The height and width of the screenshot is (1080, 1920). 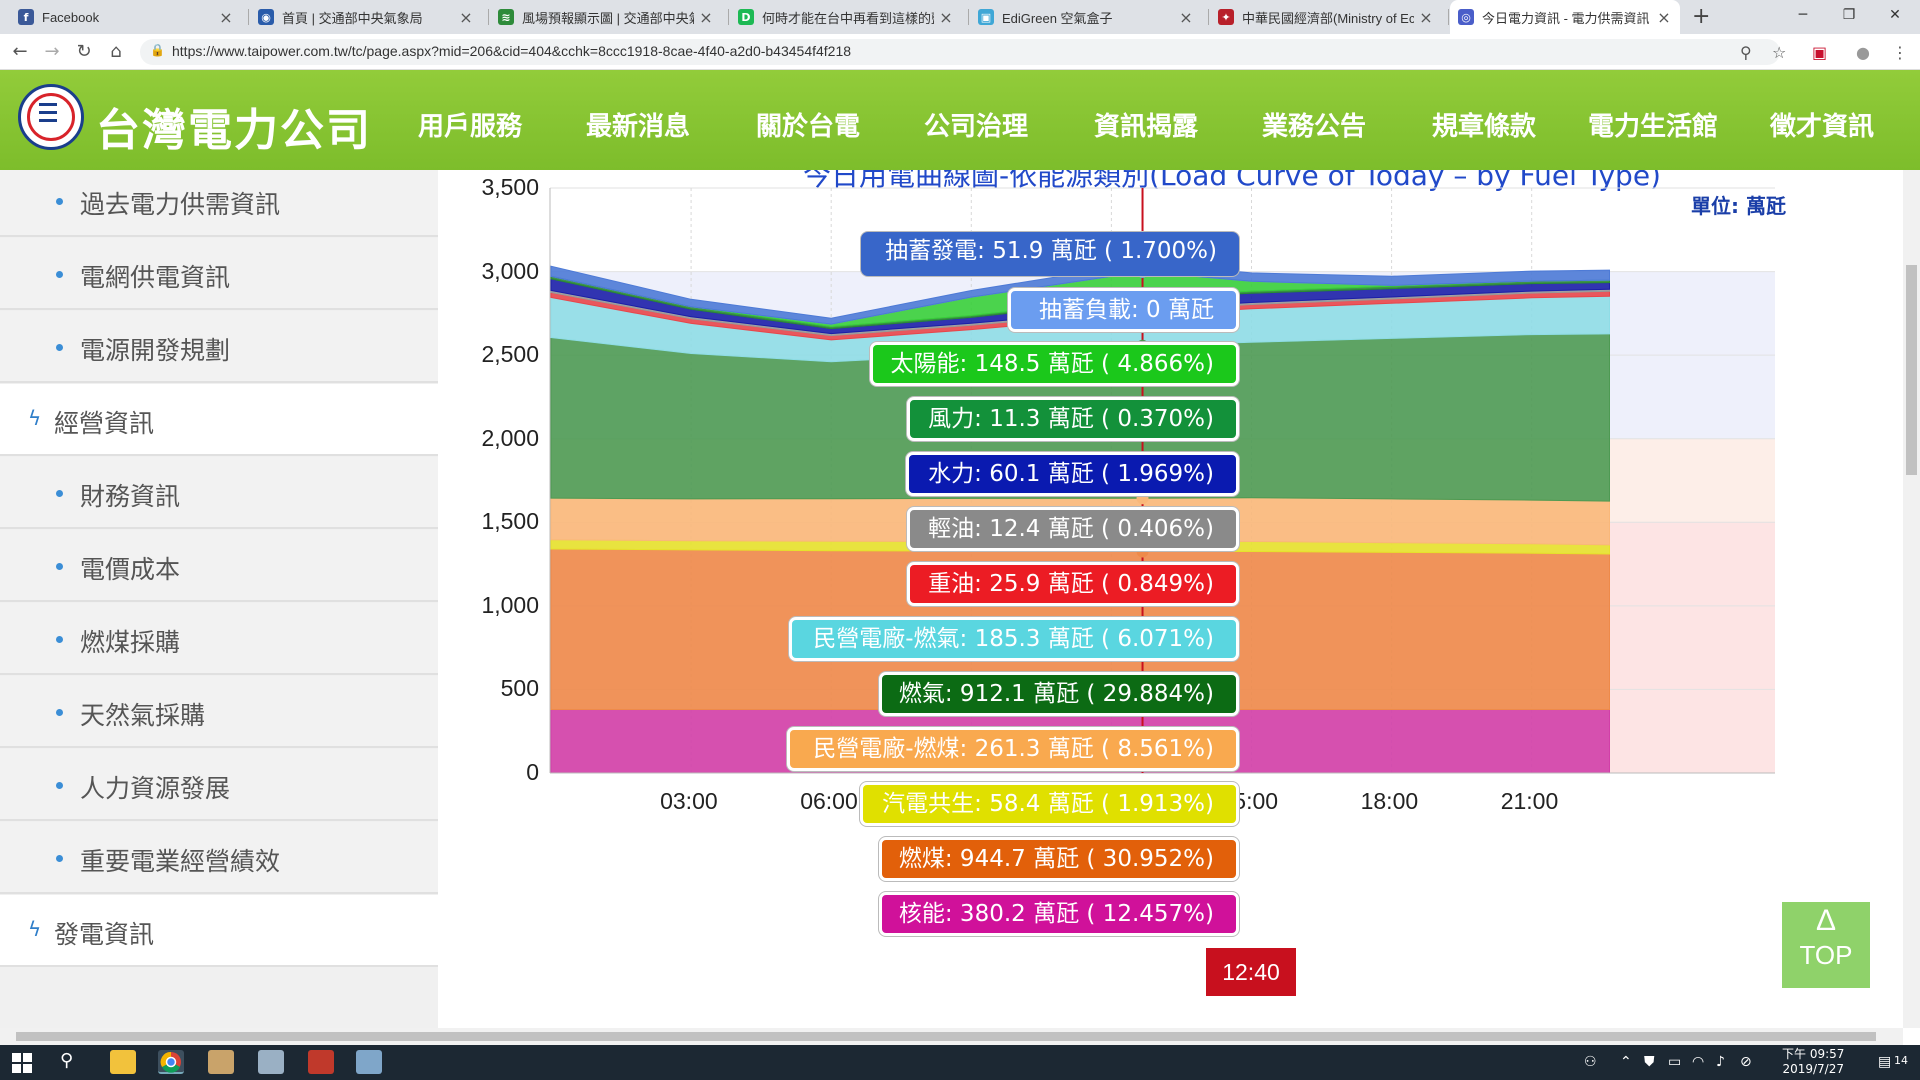 I want to click on nav-item: 公司治理, so click(x=976, y=127).